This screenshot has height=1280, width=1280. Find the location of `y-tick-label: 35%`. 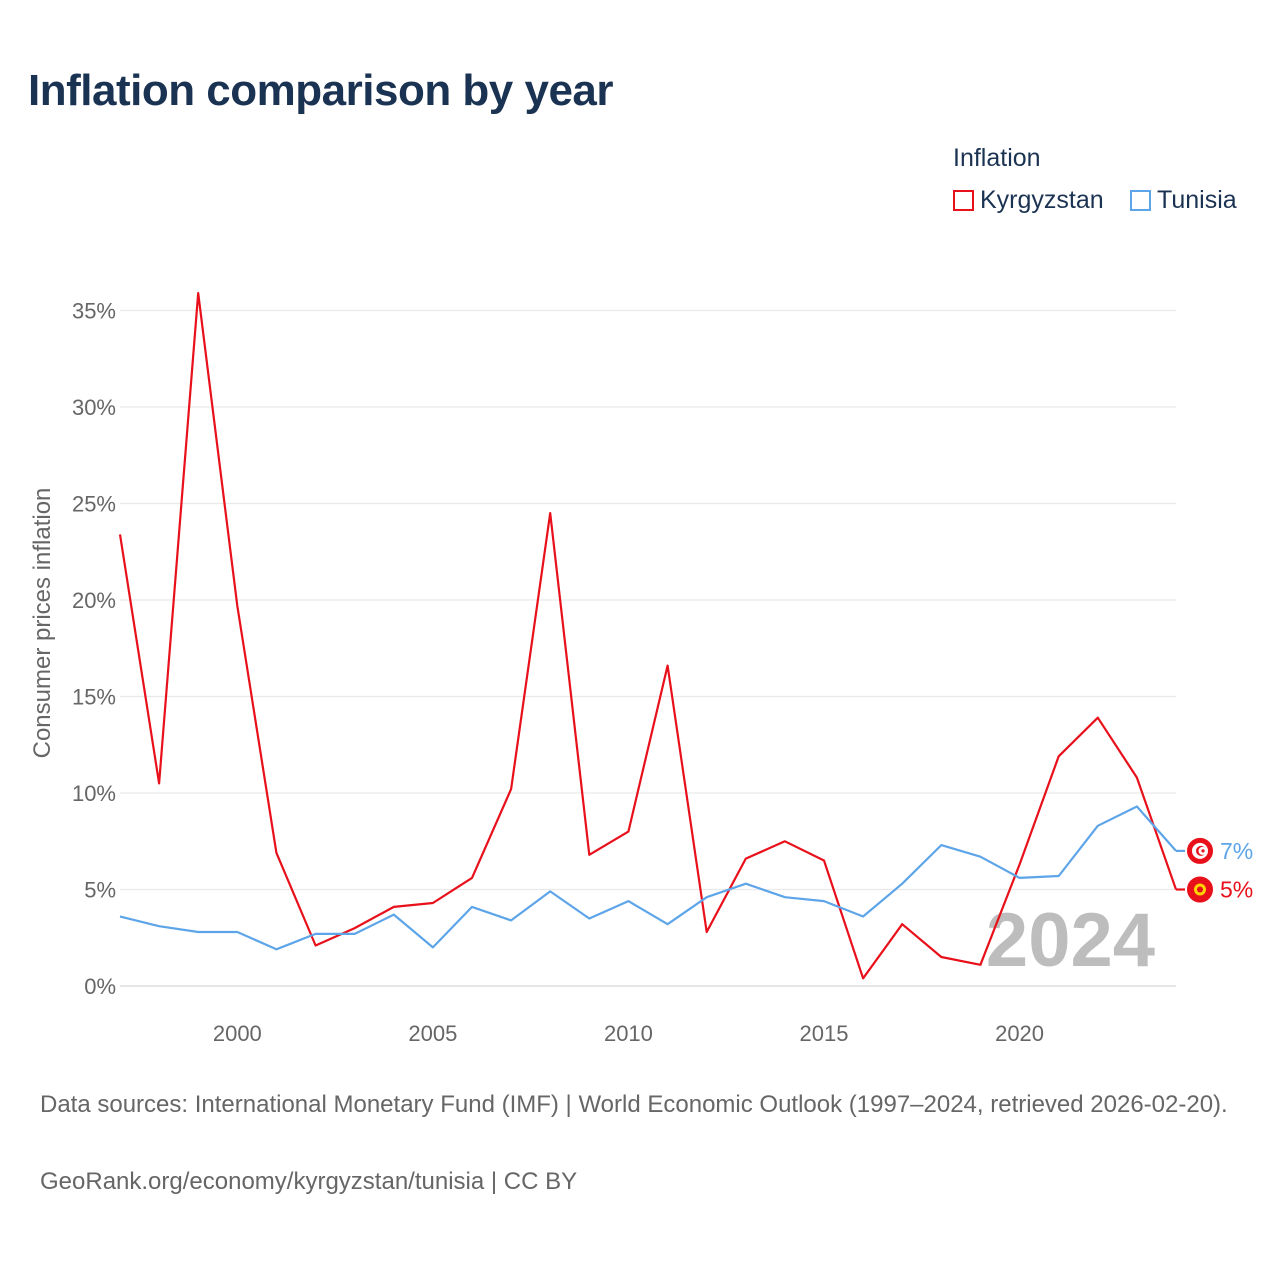

y-tick-label: 35% is located at coordinates (94, 311).